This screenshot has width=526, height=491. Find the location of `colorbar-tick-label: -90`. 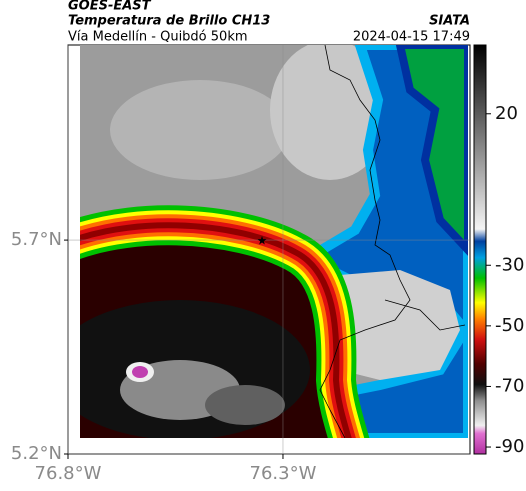

colorbar-tick-label: -90 is located at coordinates (509, 446).